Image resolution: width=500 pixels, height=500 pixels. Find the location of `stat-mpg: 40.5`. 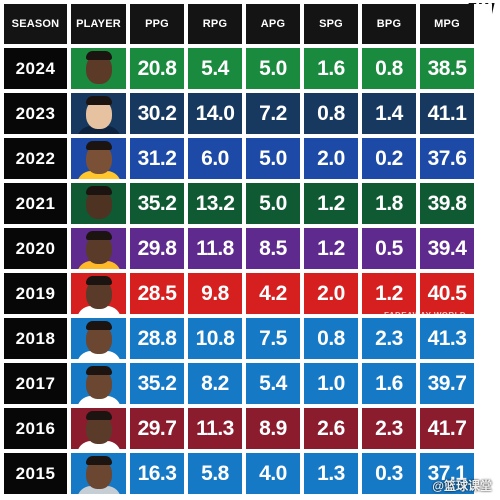

stat-mpg: 40.5 is located at coordinates (447, 293).